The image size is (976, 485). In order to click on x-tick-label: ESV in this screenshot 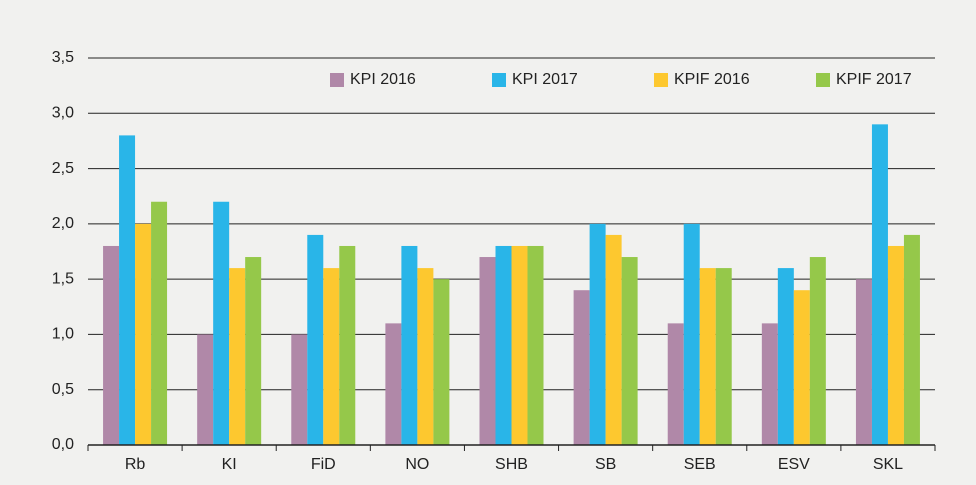, I will do `click(794, 464)`.